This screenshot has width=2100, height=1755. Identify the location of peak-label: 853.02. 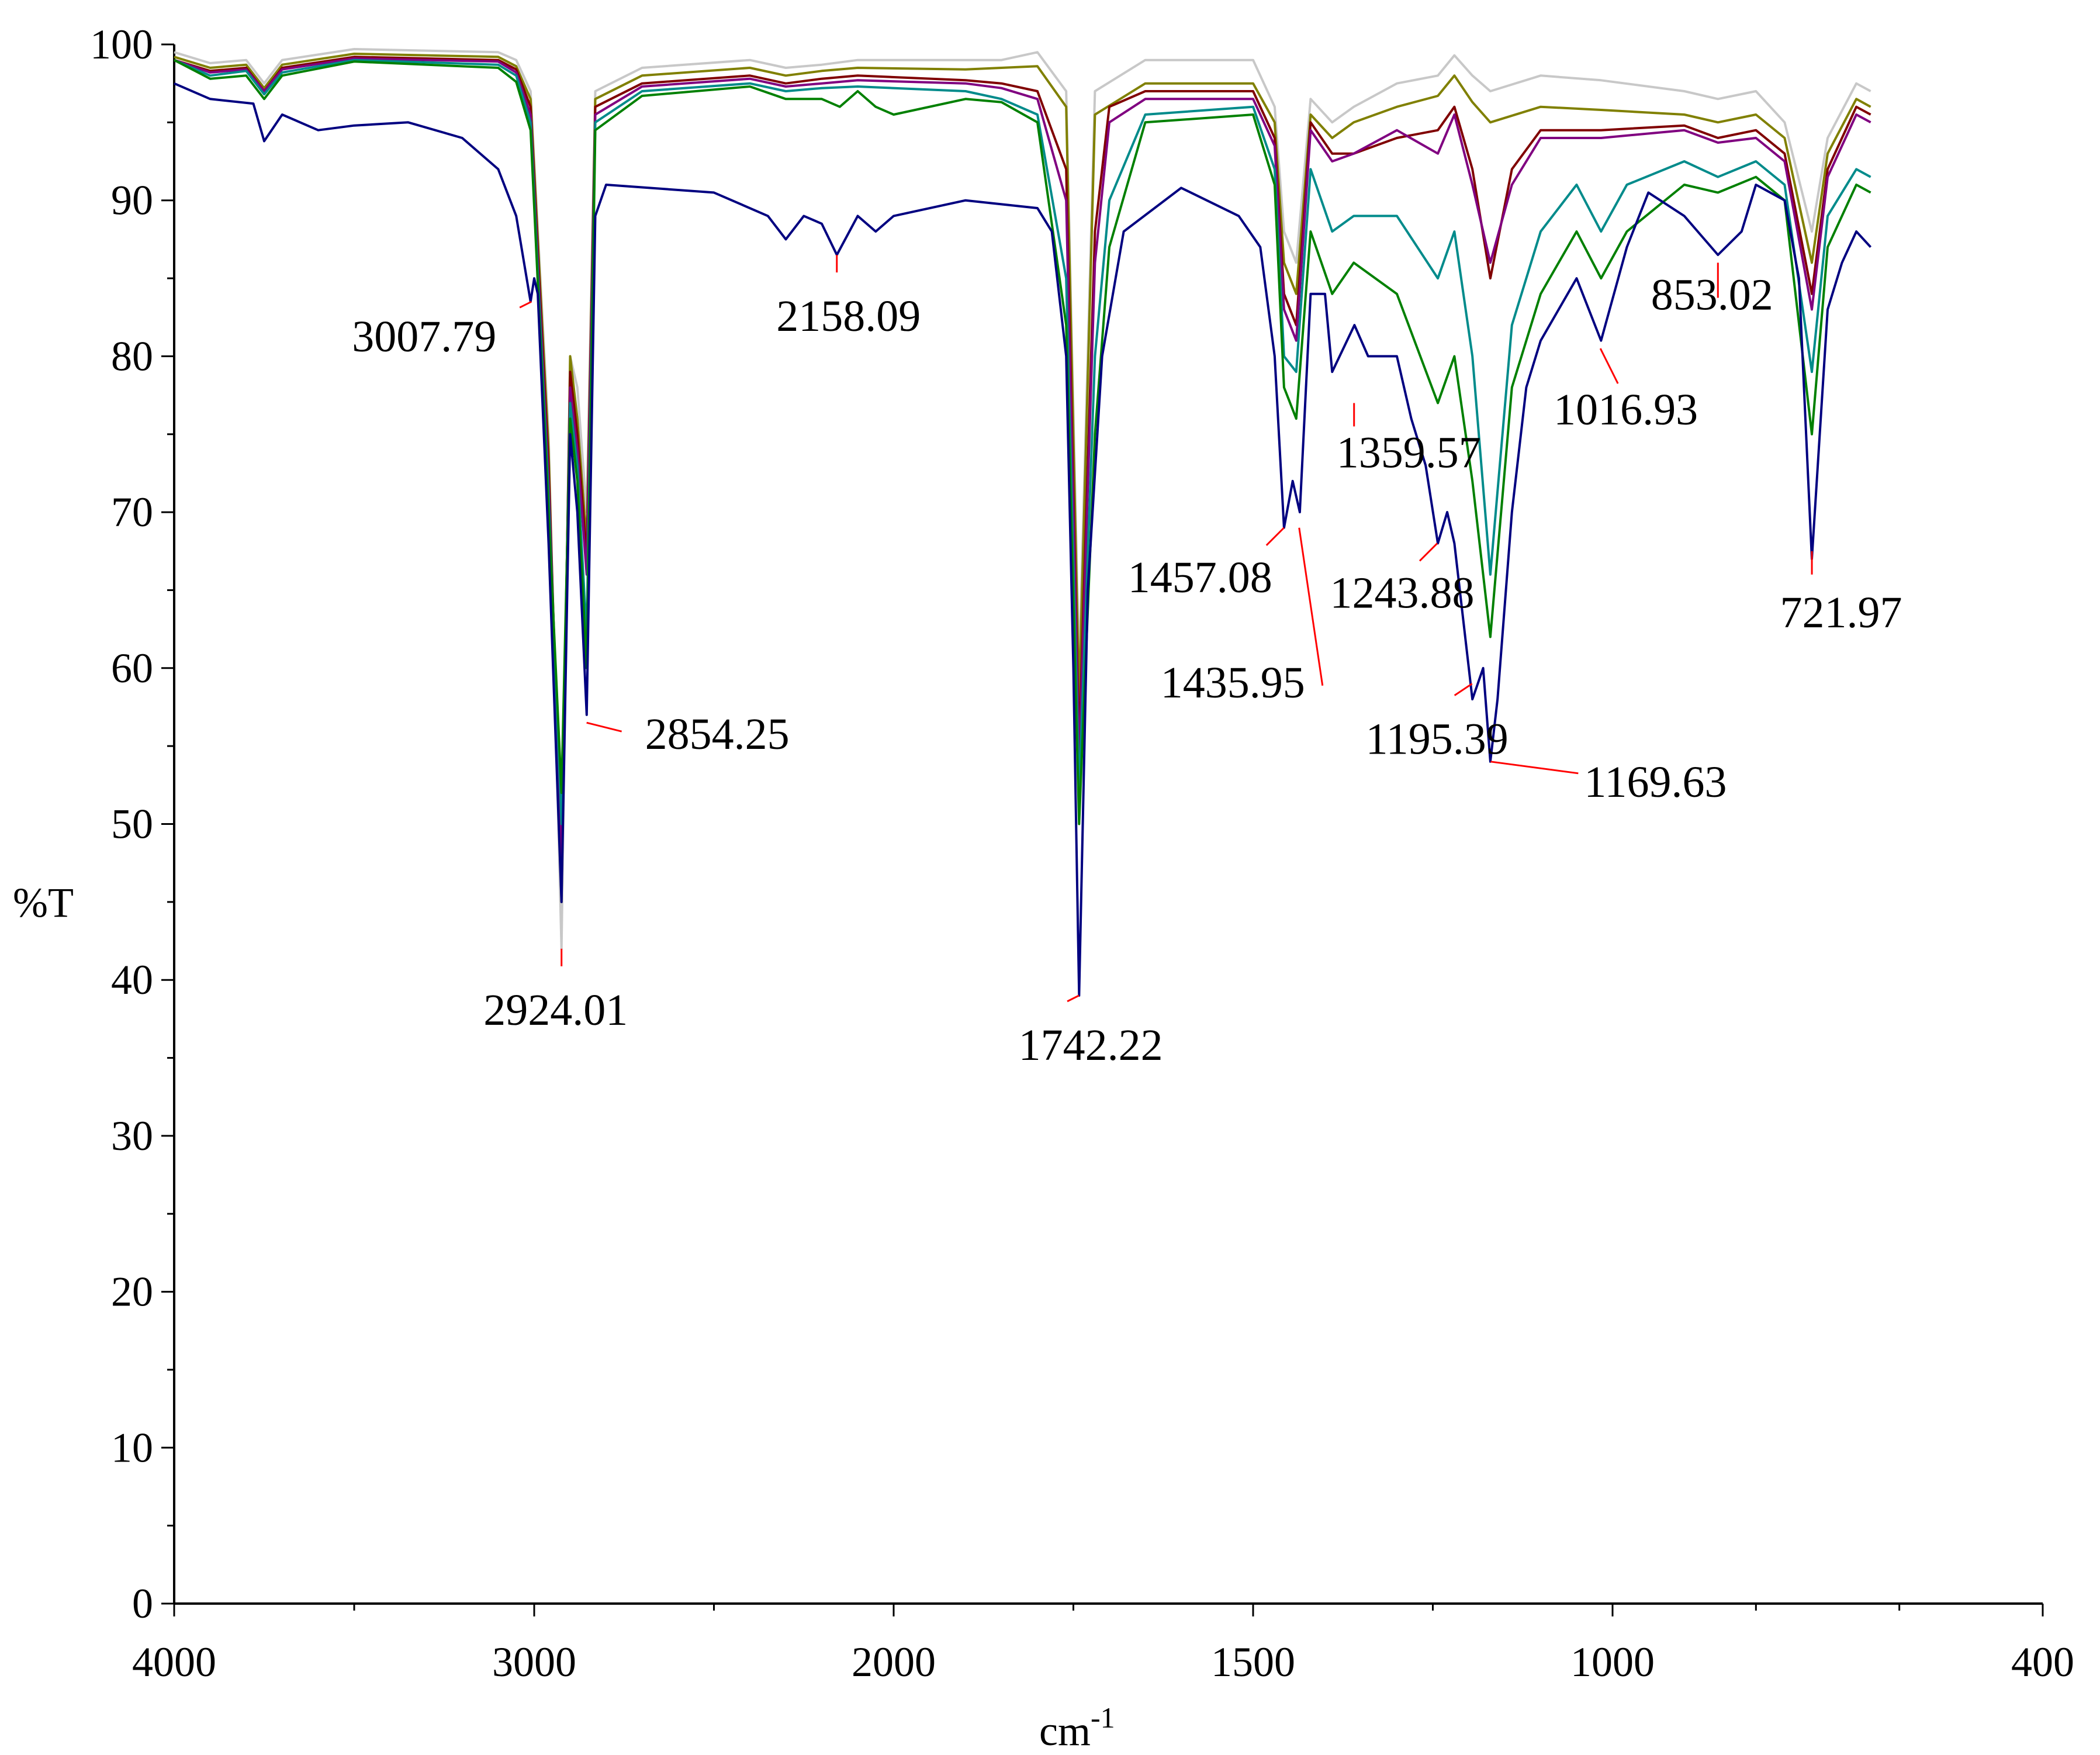
(1712, 294).